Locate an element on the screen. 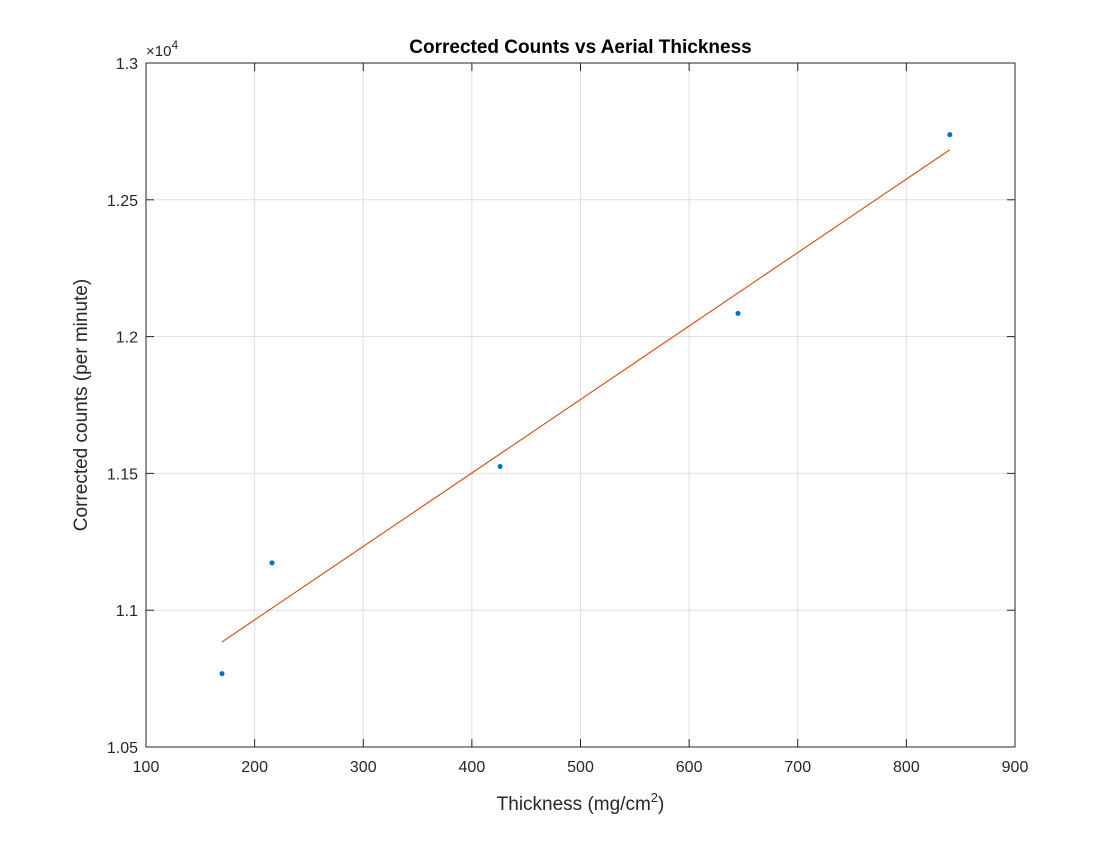 This screenshot has width=1120, height=845. y-tick-label: 1.25 is located at coordinates (122, 201).